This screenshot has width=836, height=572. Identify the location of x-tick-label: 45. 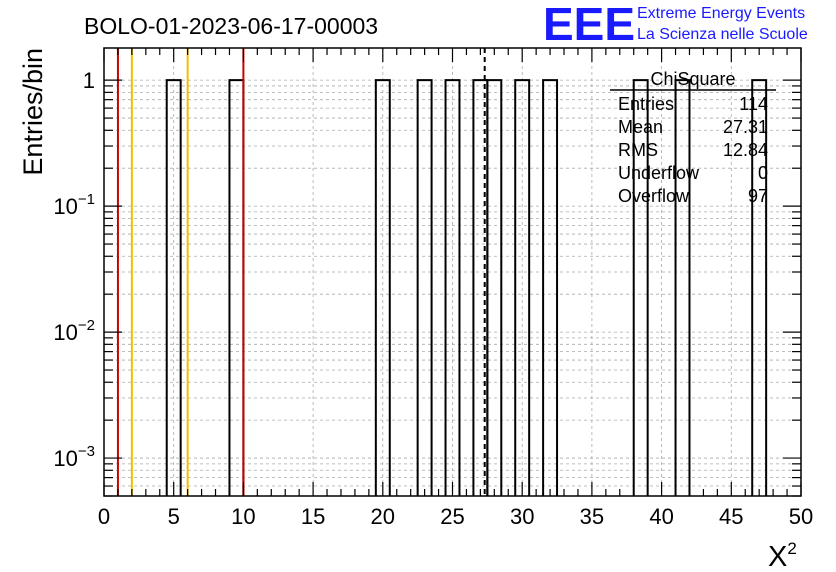
(731, 516).